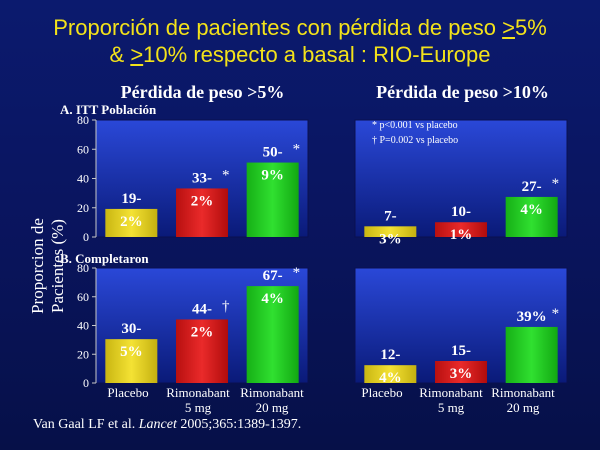 The height and width of the screenshot is (450, 600). What do you see at coordinates (83, 268) in the screenshot?
I see `y-tick-label-B-left-4: 80` at bounding box center [83, 268].